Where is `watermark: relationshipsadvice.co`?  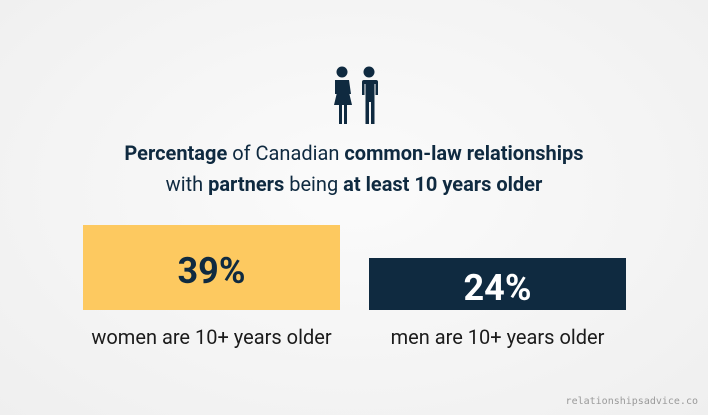
watermark: relationshipsadvice.co is located at coordinates (631, 401).